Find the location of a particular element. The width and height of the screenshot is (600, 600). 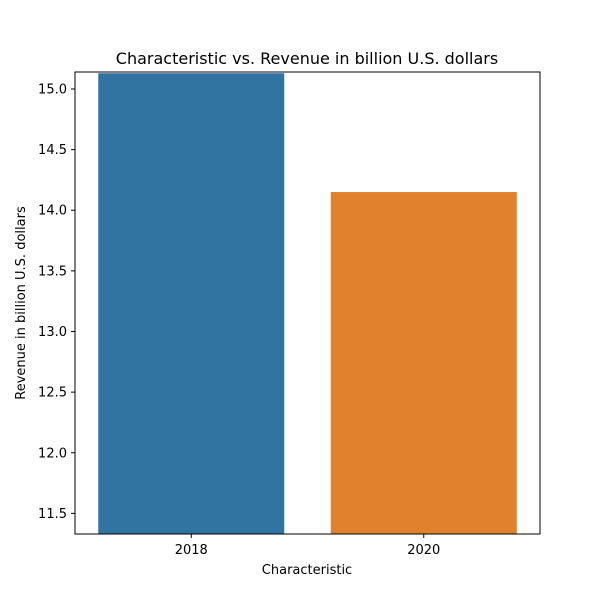

y-axis-label: Revenue in billion U.S. dollars is located at coordinates (21, 303).